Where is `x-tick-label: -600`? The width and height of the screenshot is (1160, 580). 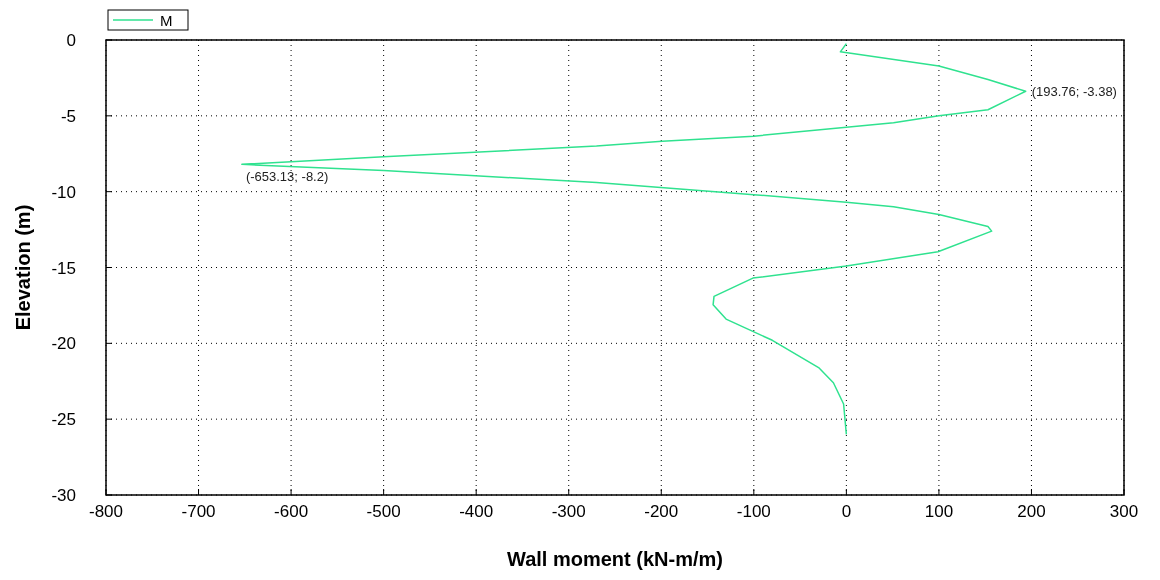 x-tick-label: -600 is located at coordinates (291, 511).